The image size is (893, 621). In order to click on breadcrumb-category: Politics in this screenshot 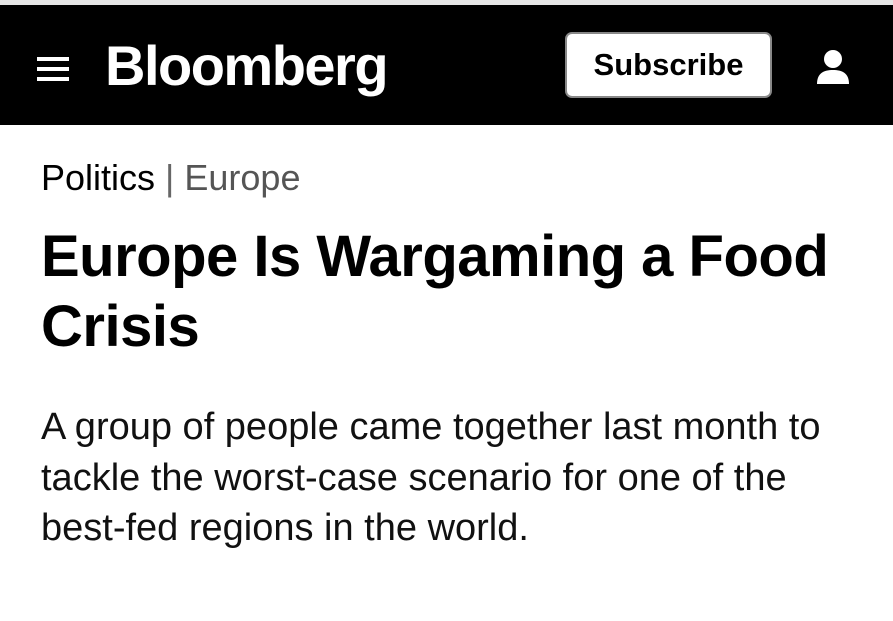, I will do `click(98, 177)`.